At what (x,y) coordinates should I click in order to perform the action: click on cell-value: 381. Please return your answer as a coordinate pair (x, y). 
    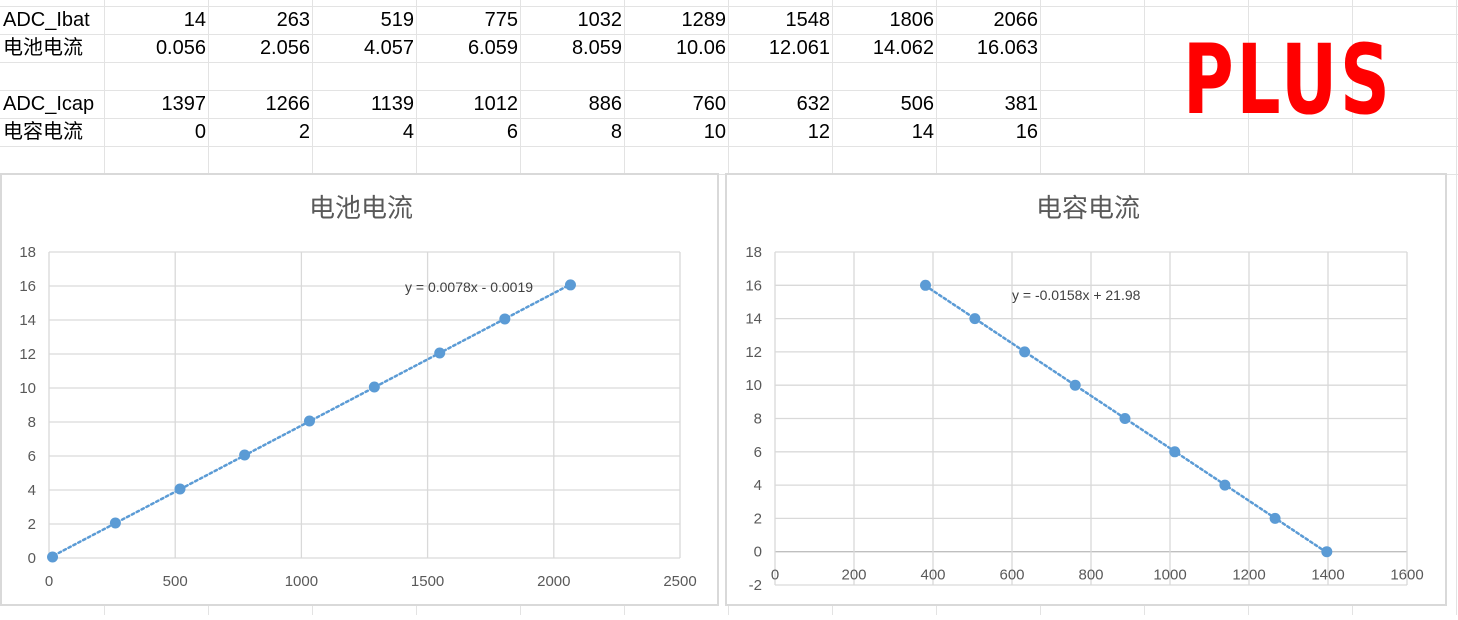
    Looking at the image, I should click on (1021, 104).